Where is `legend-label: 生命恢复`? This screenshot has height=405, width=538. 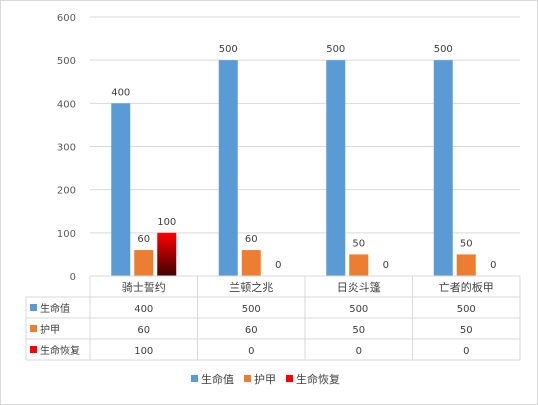
legend-label: 生命恢复 is located at coordinates (318, 379).